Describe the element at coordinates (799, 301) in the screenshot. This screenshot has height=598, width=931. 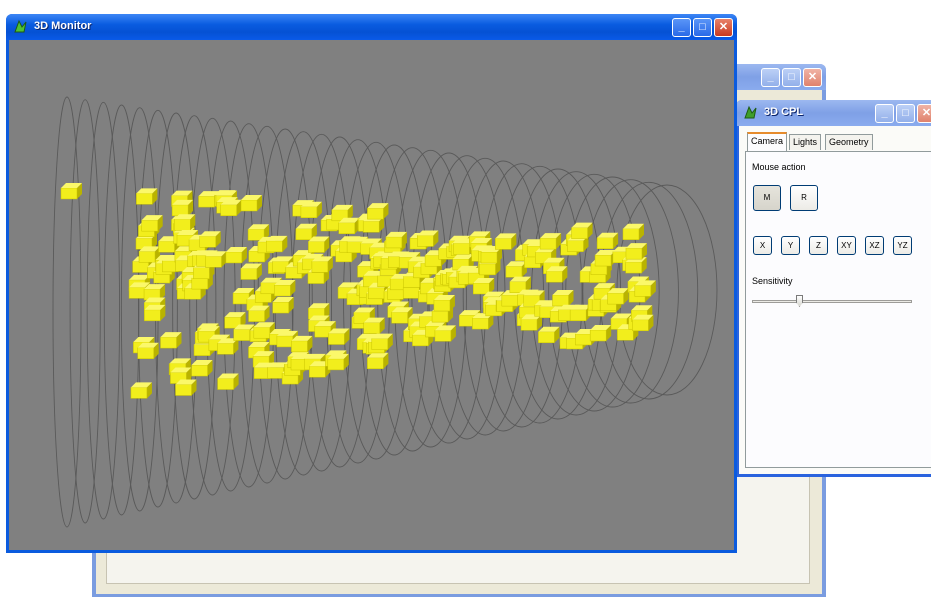
I see `sensitivity-slider-thumb` at that location.